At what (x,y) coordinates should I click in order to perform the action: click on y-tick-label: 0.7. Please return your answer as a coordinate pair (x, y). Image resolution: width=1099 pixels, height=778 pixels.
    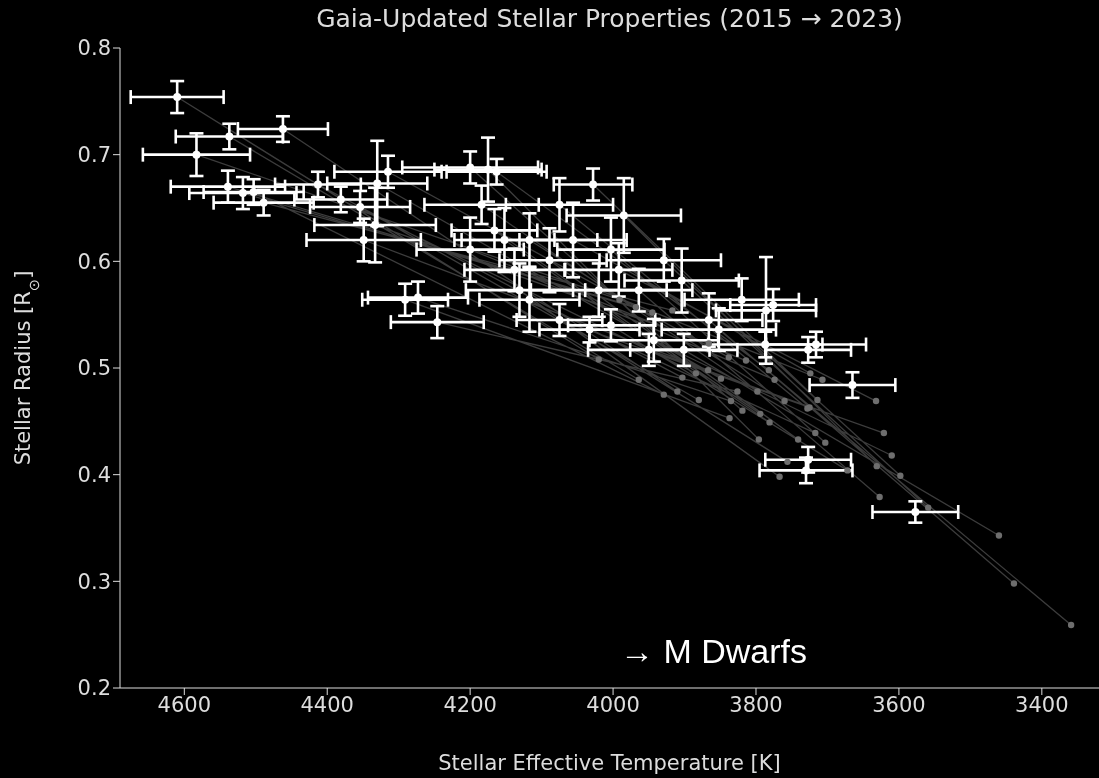
    Looking at the image, I should click on (94, 155).